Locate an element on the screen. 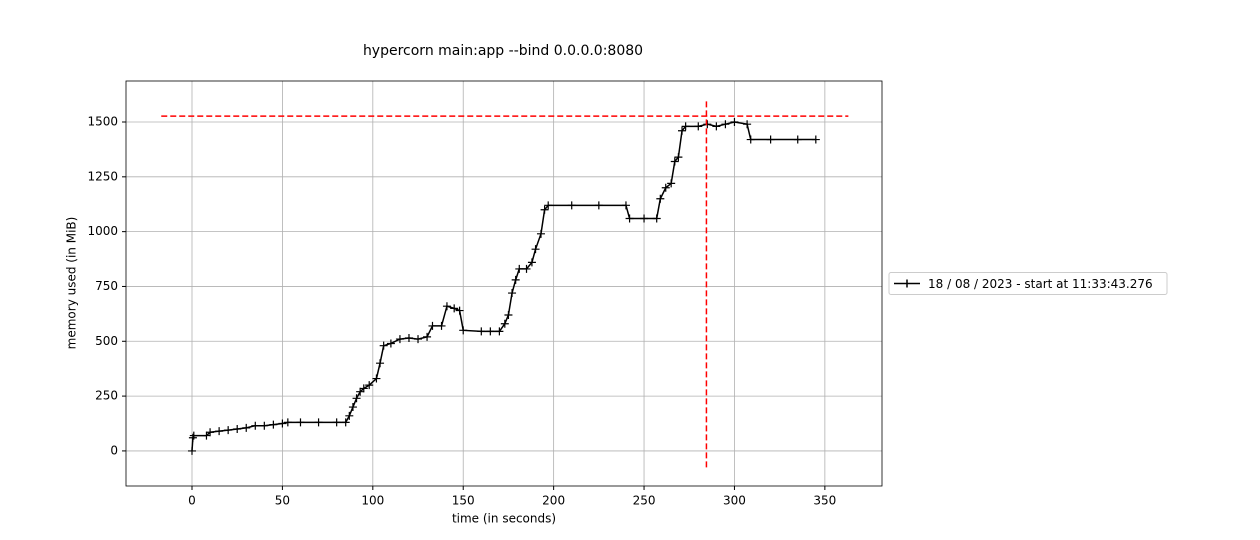  y-tick-label: 250 is located at coordinates (106, 396).